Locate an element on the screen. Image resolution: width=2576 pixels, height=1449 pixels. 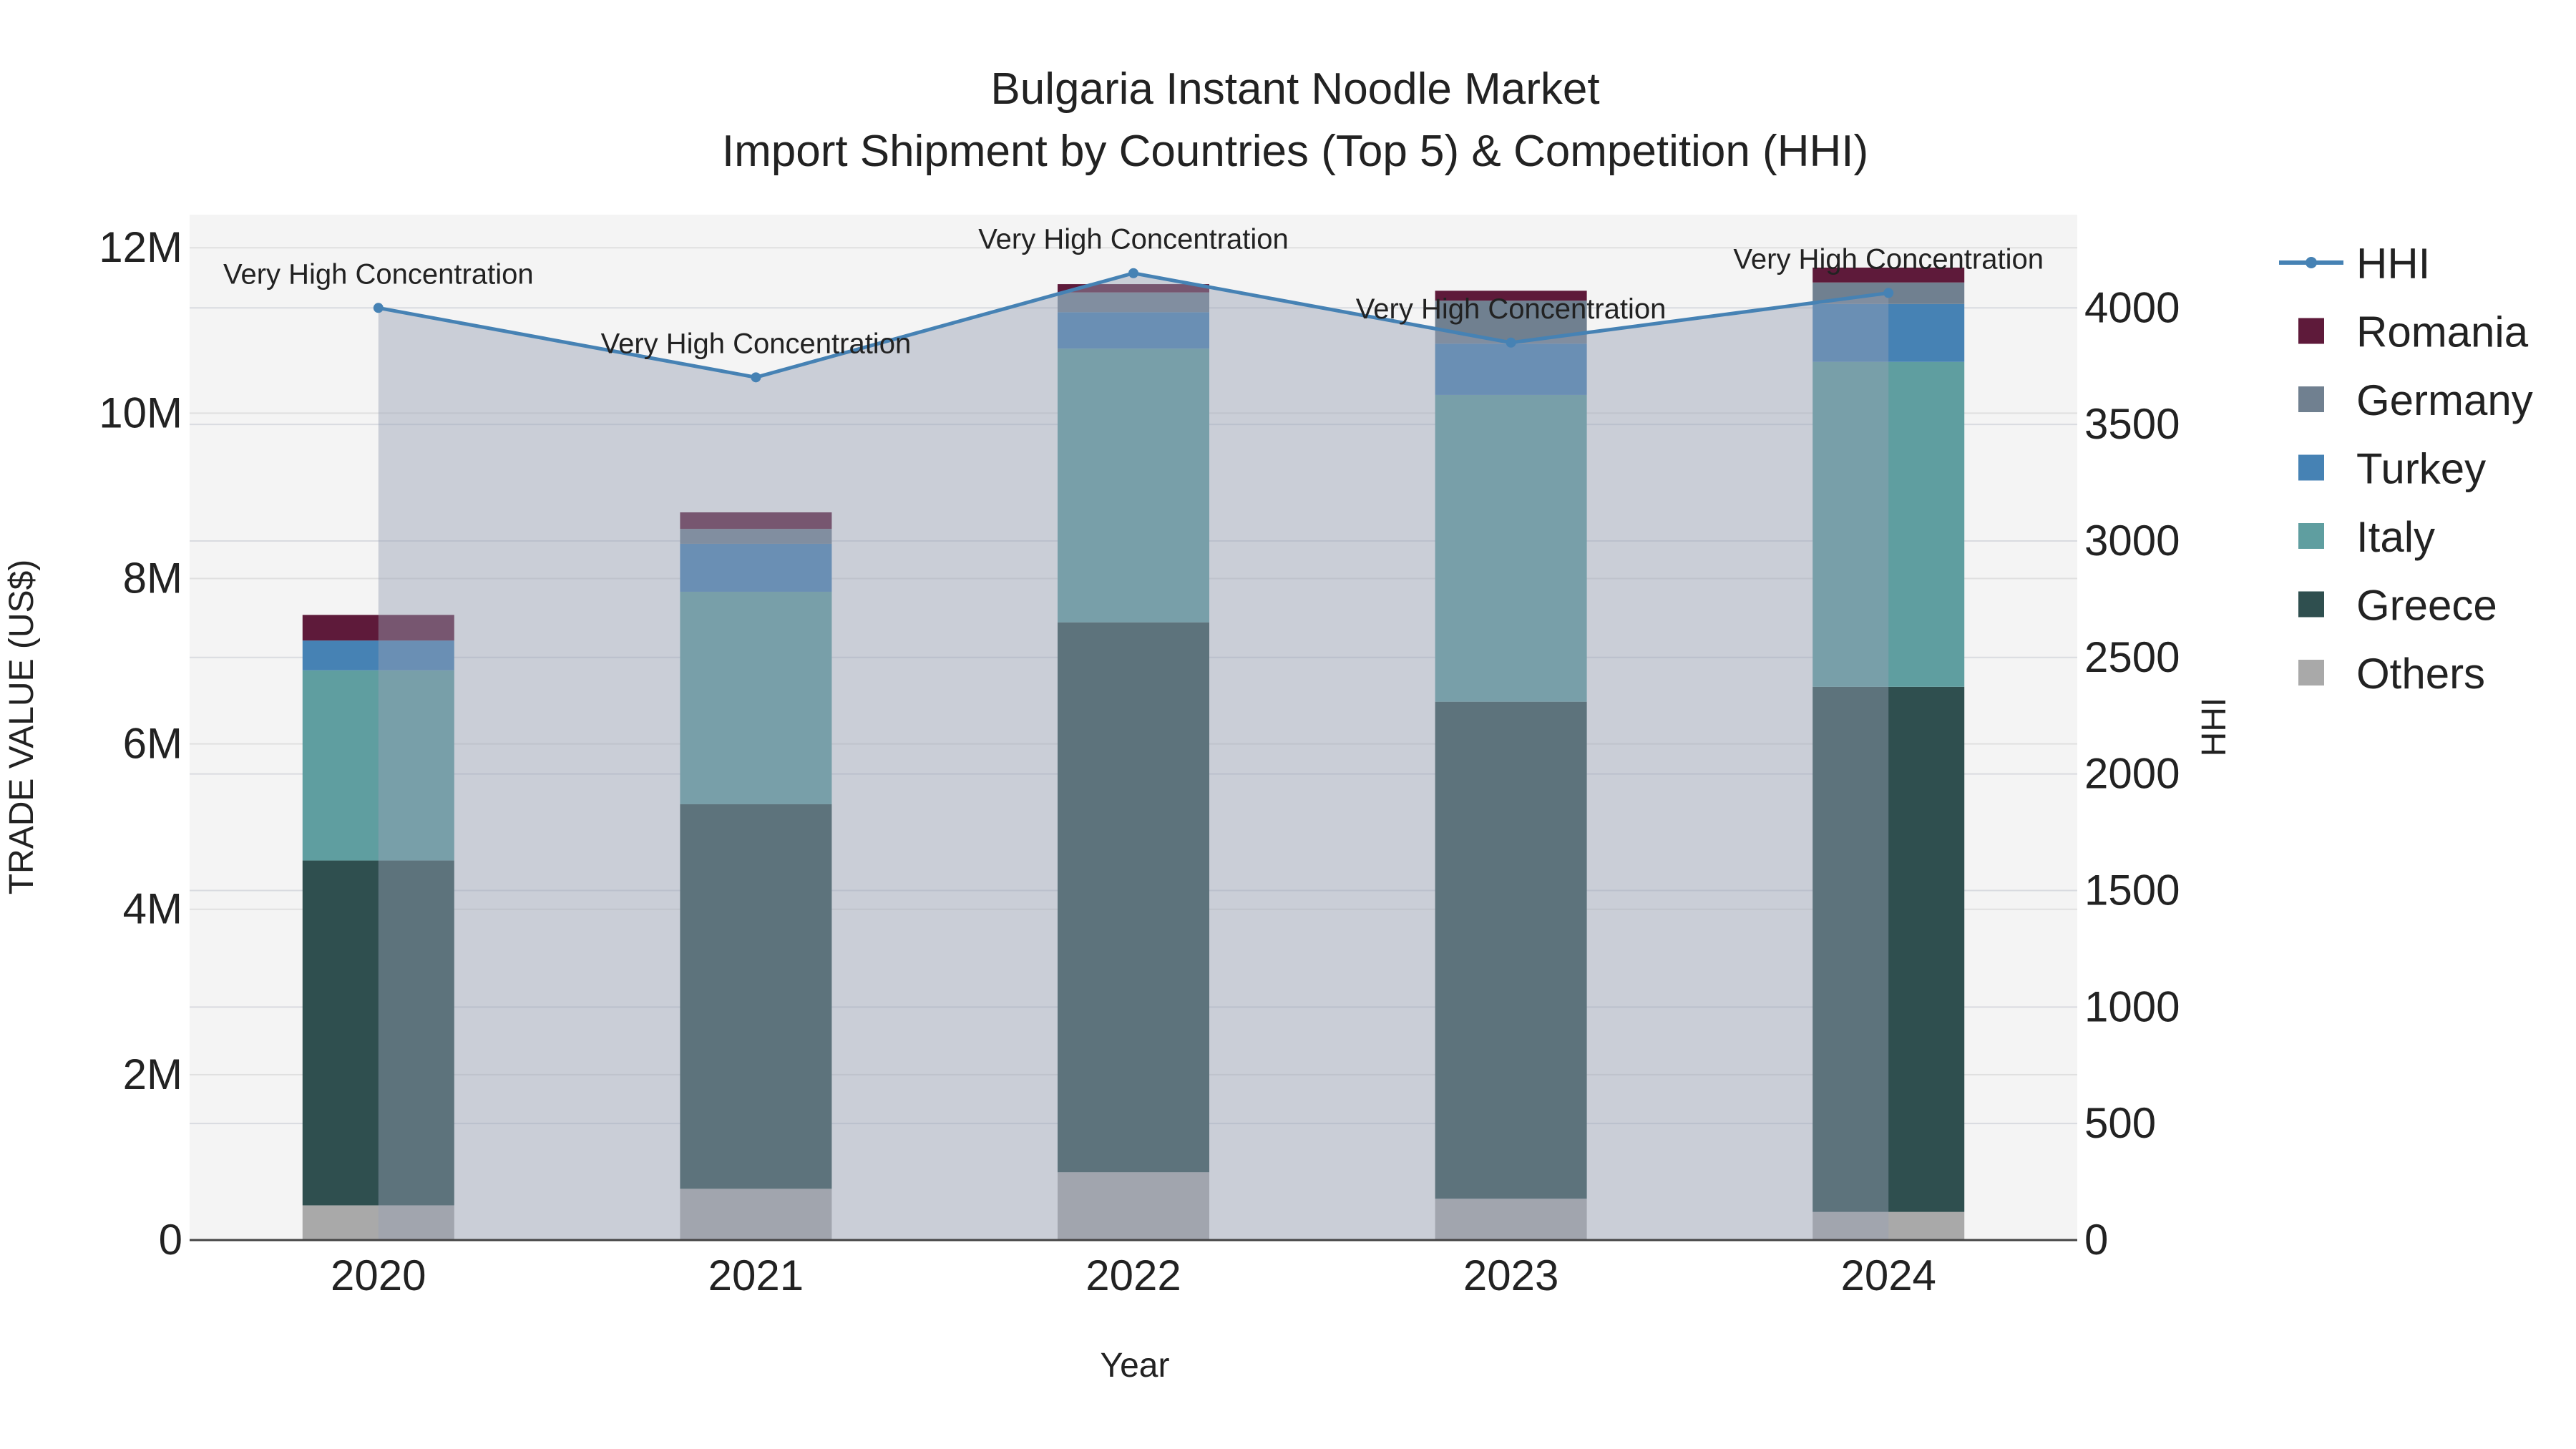
y-tick-label: 4M is located at coordinates (152, 909).